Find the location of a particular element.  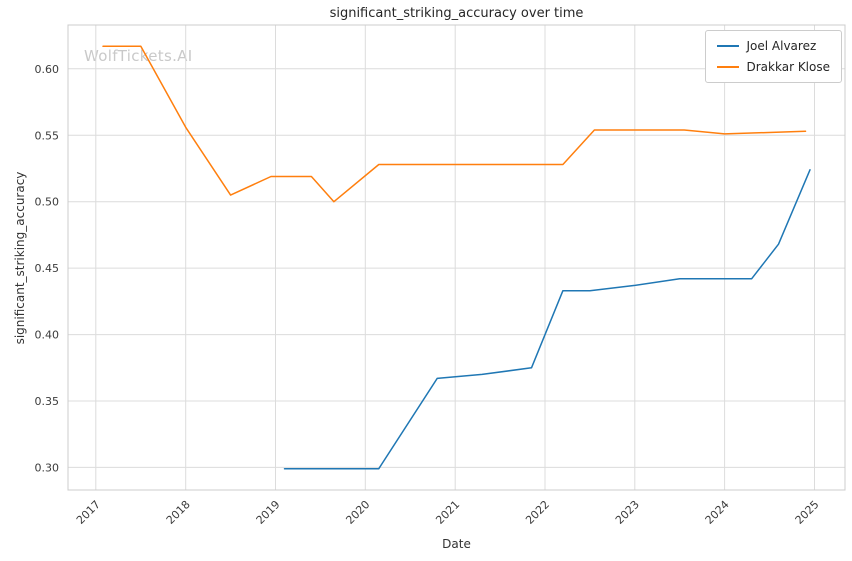

y-tick-label: 0.50 is located at coordinates (47, 202).